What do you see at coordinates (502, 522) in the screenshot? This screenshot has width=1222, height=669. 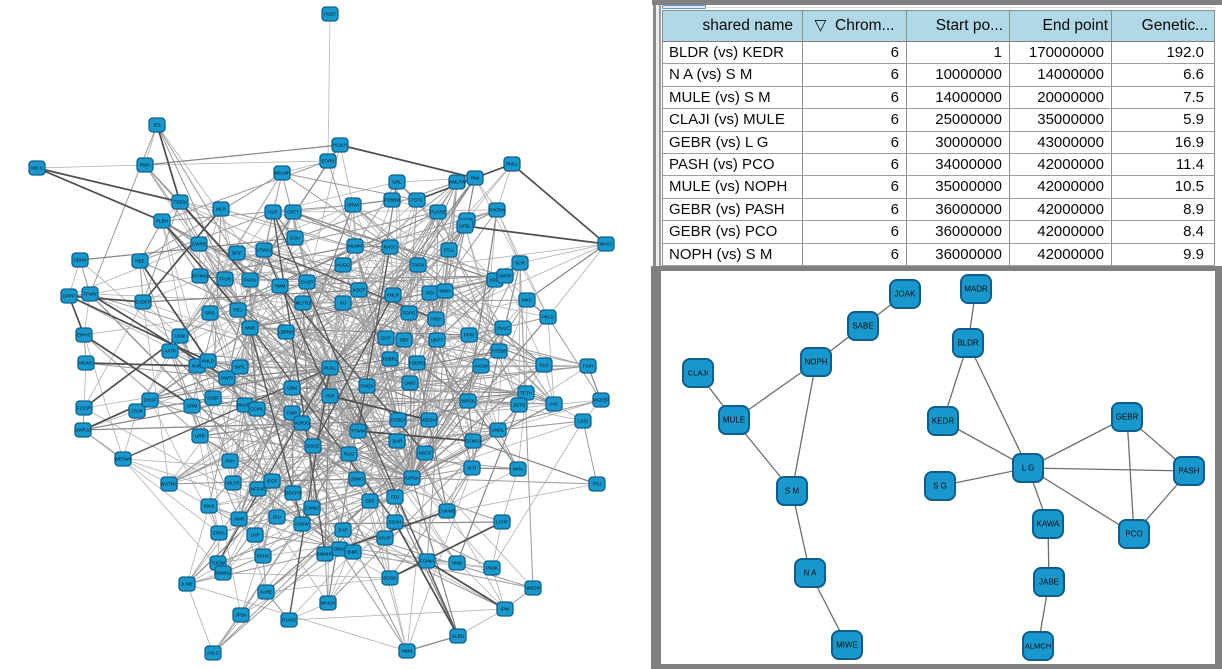 I see `svg-text: LCHF` at bounding box center [502, 522].